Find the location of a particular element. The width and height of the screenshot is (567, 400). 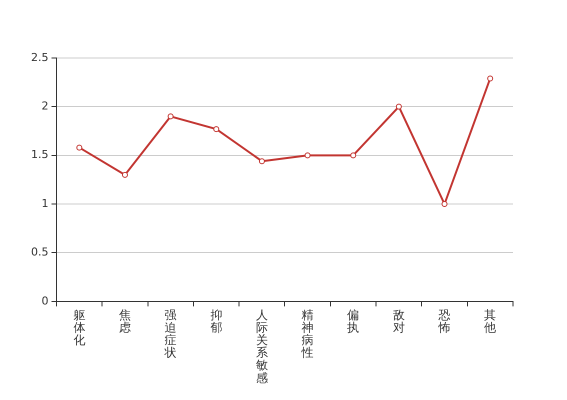

y-tick-label: 2.5 is located at coordinates (39, 57).